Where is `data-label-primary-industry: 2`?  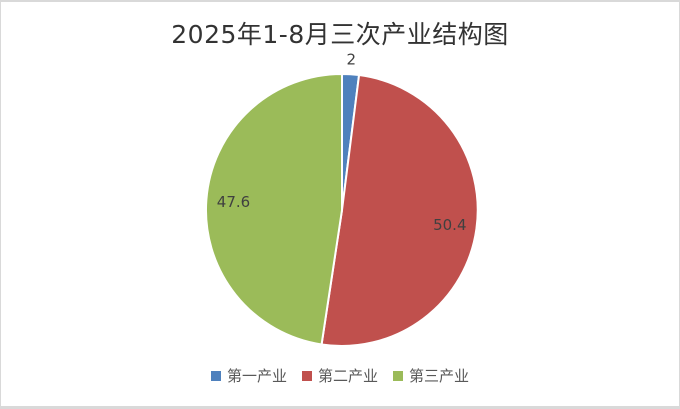 data-label-primary-industry: 2 is located at coordinates (352, 59).